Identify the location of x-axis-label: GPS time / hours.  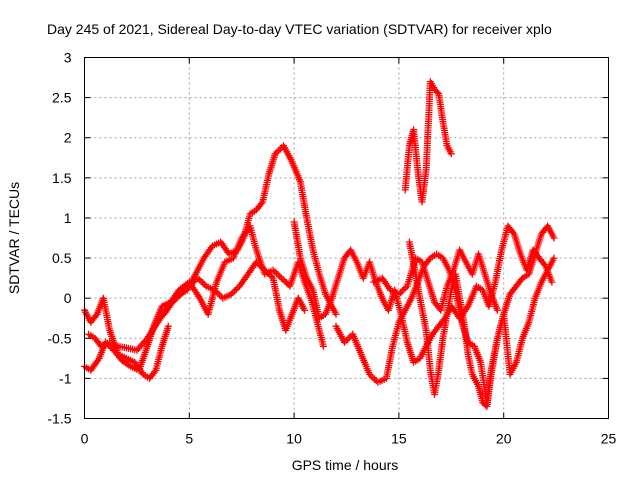
(345, 465).